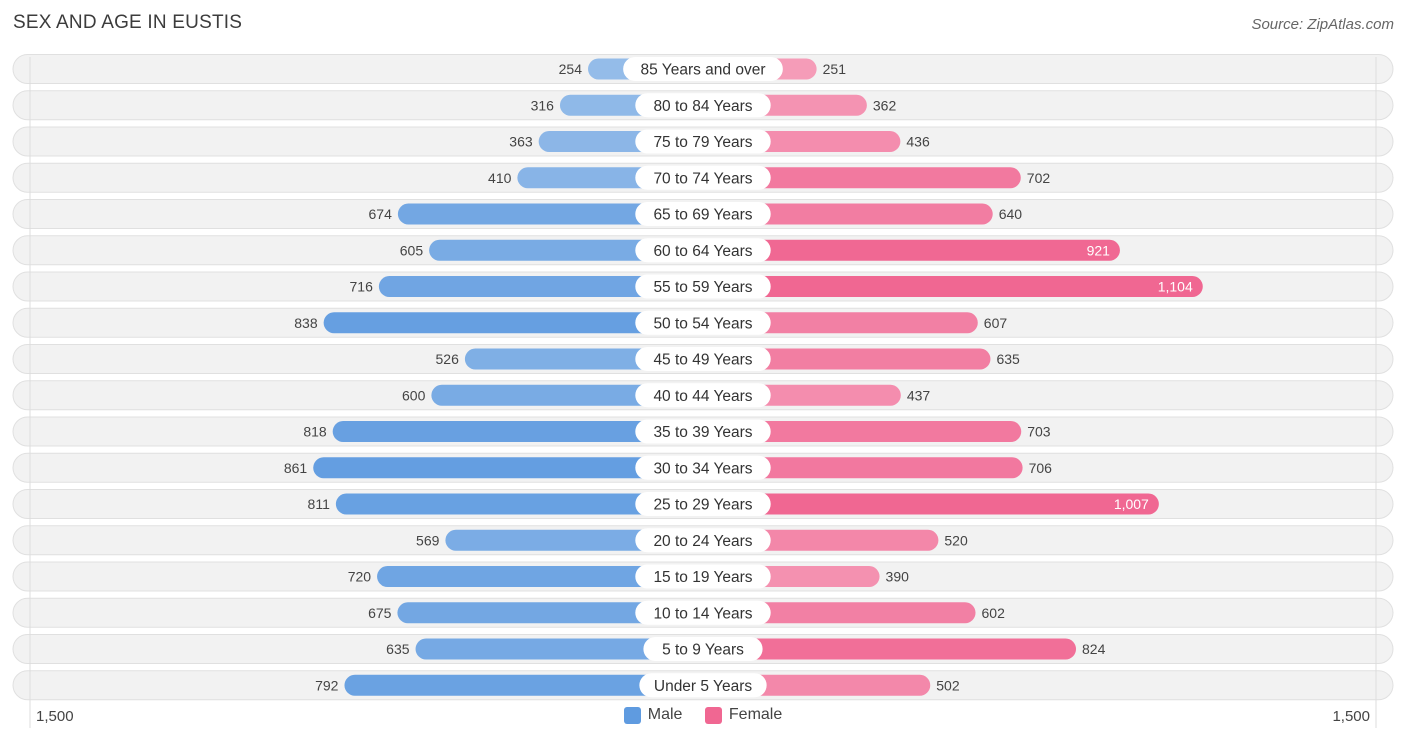  What do you see at coordinates (414, 395) in the screenshot?
I see `male-value-label: 600` at bounding box center [414, 395].